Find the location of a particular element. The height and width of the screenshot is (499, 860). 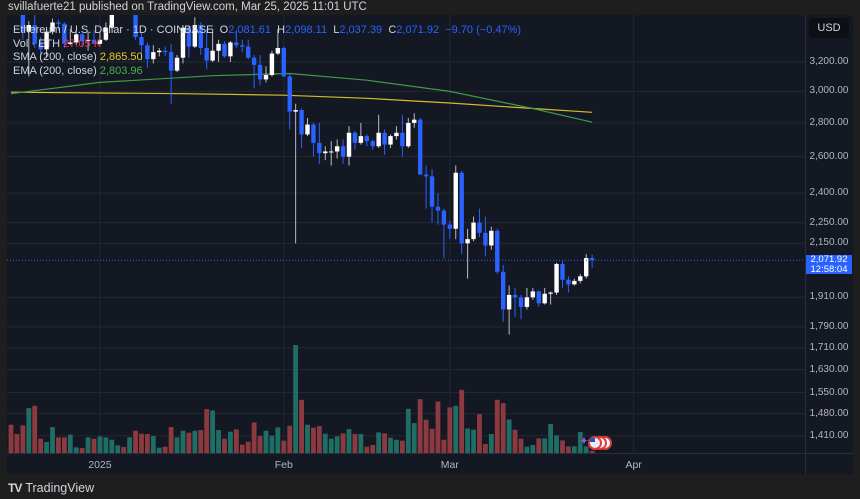

high-label: H is located at coordinates (281, 30).